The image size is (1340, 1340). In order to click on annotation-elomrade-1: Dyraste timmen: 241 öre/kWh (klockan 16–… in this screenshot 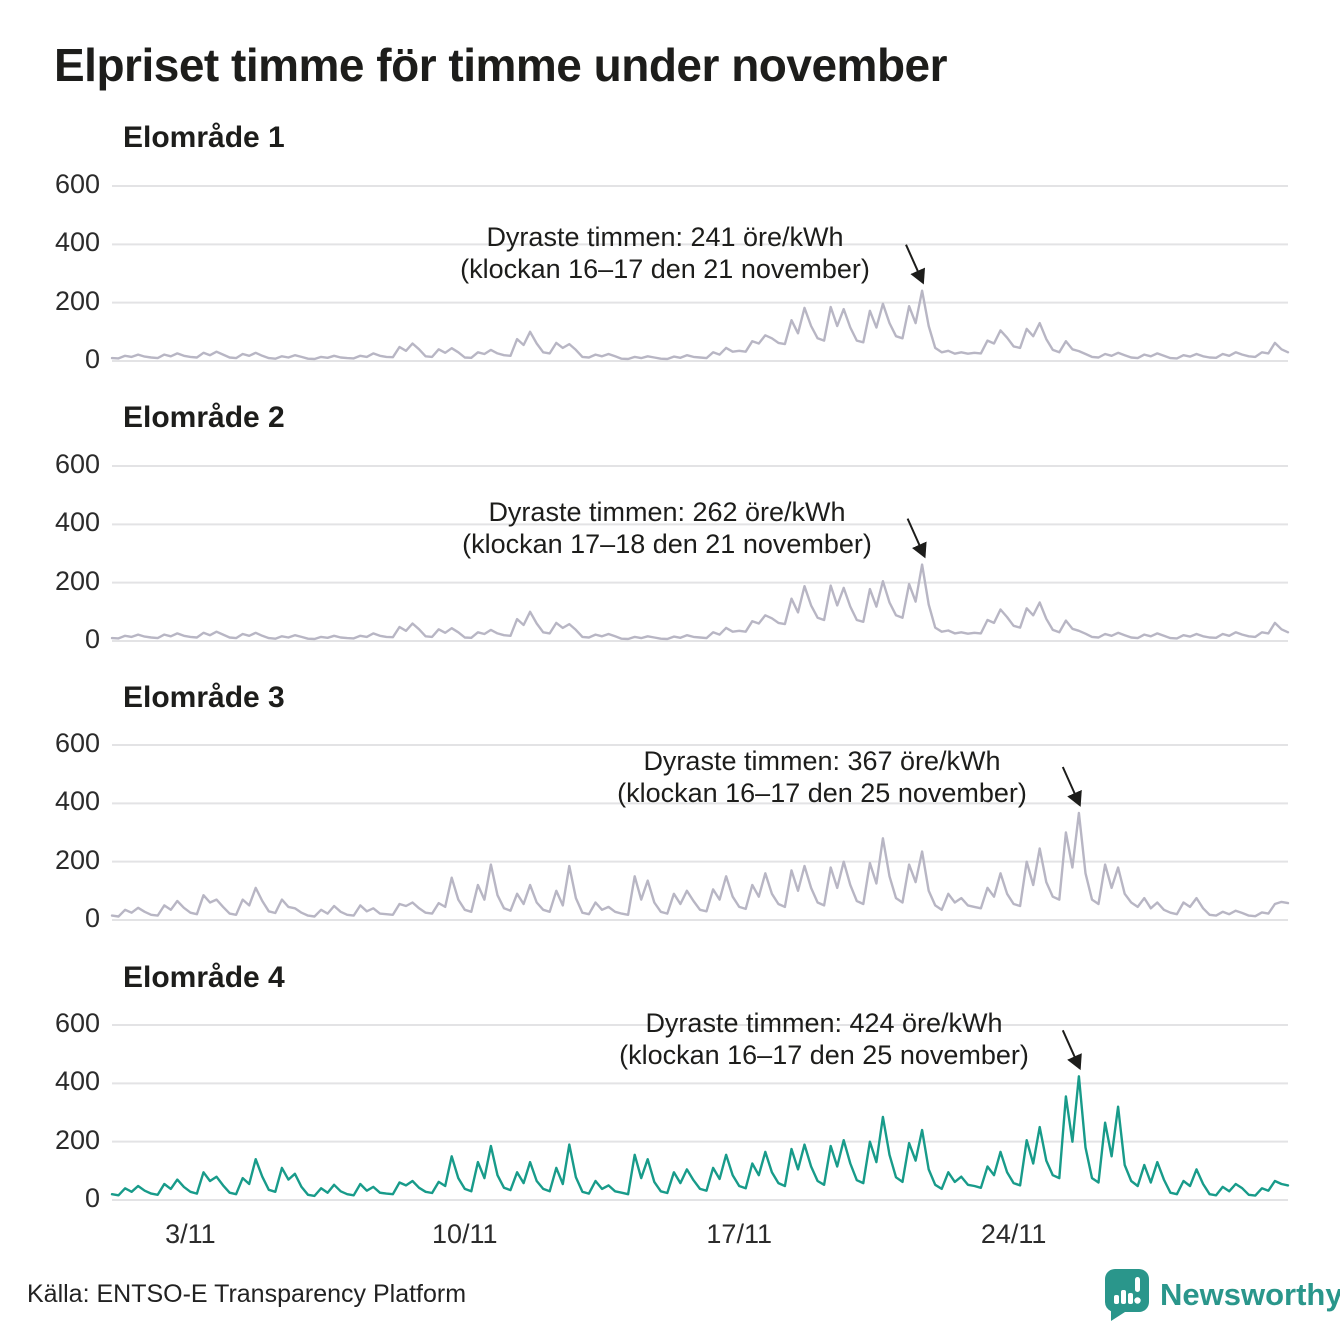, I will do `click(665, 253)`.